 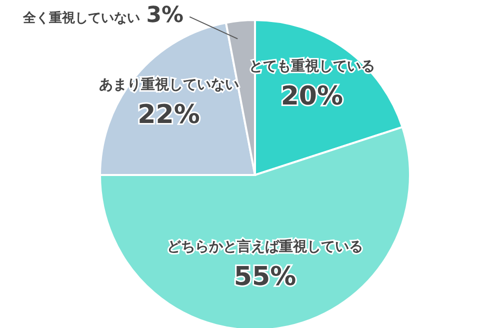 I want to click on data-label: 20%, so click(x=312, y=97).